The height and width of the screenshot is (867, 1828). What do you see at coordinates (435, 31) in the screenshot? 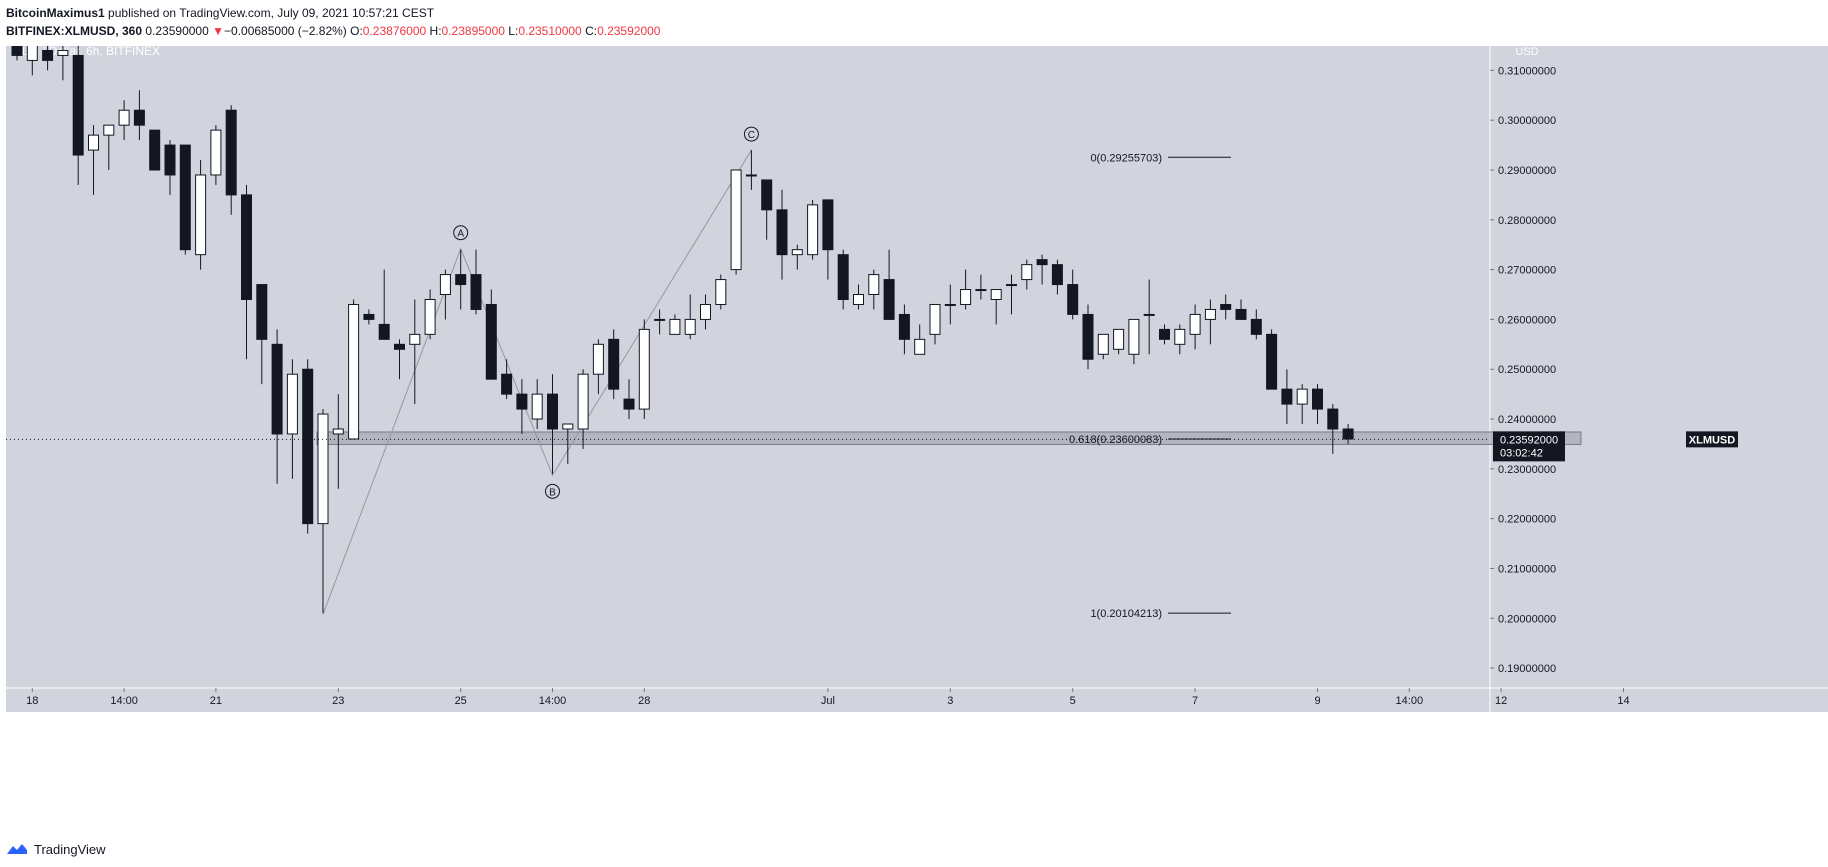
I see `high-label: H:` at bounding box center [435, 31].